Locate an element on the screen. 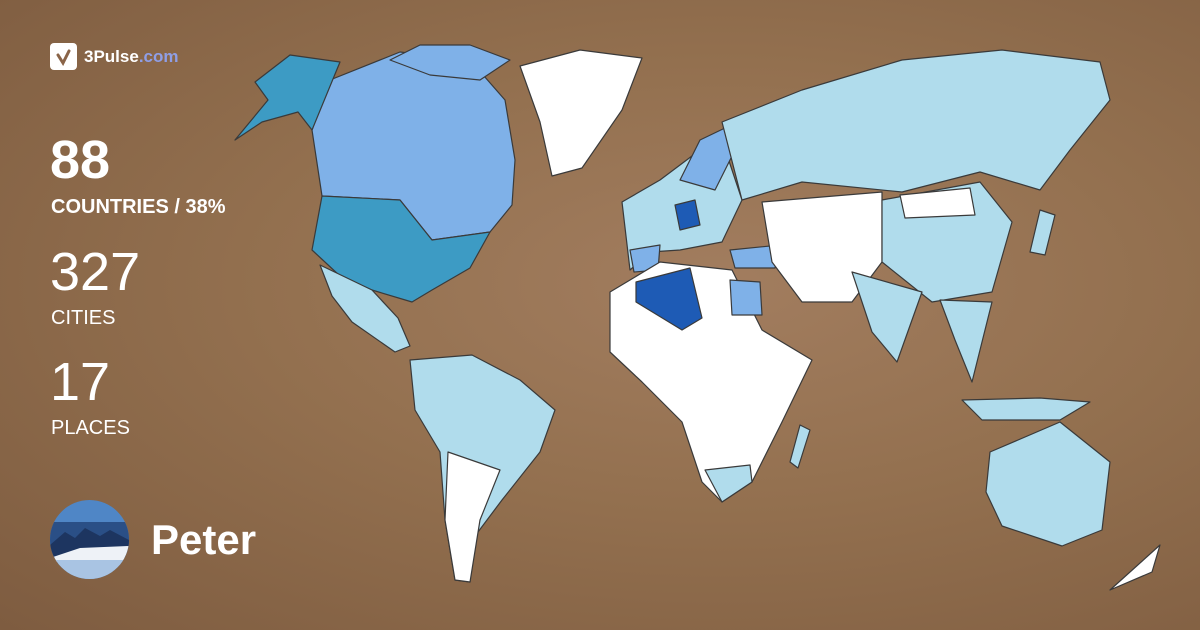  region-mongolia is located at coordinates (937, 203).